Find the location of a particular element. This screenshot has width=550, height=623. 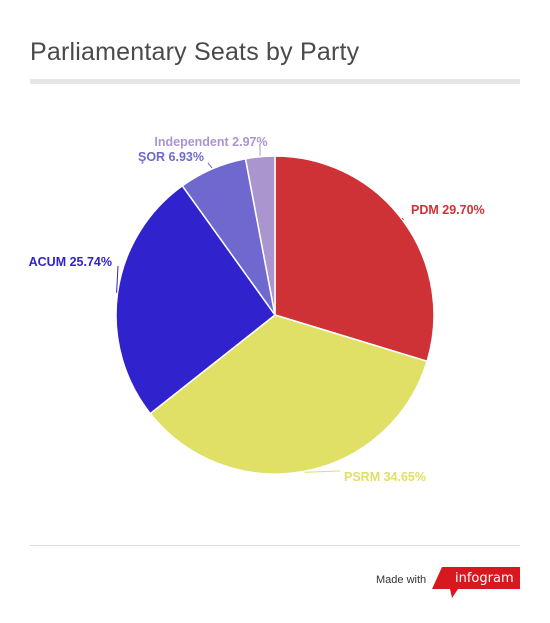

pie-label-acum: ACUM 25.74% is located at coordinates (70, 262).